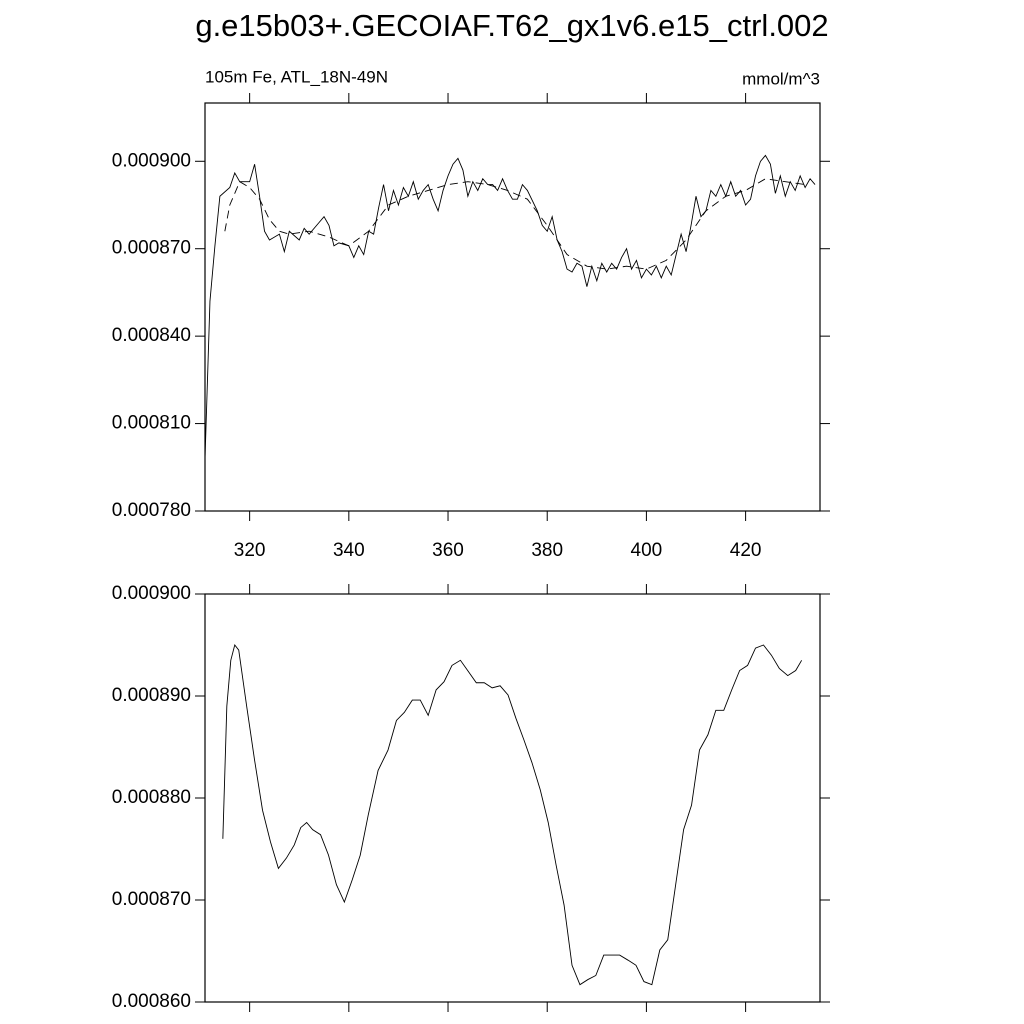 The height and width of the screenshot is (1024, 1024). What do you see at coordinates (151, 510) in the screenshot?
I see `y-tick-label: 0.000780` at bounding box center [151, 510].